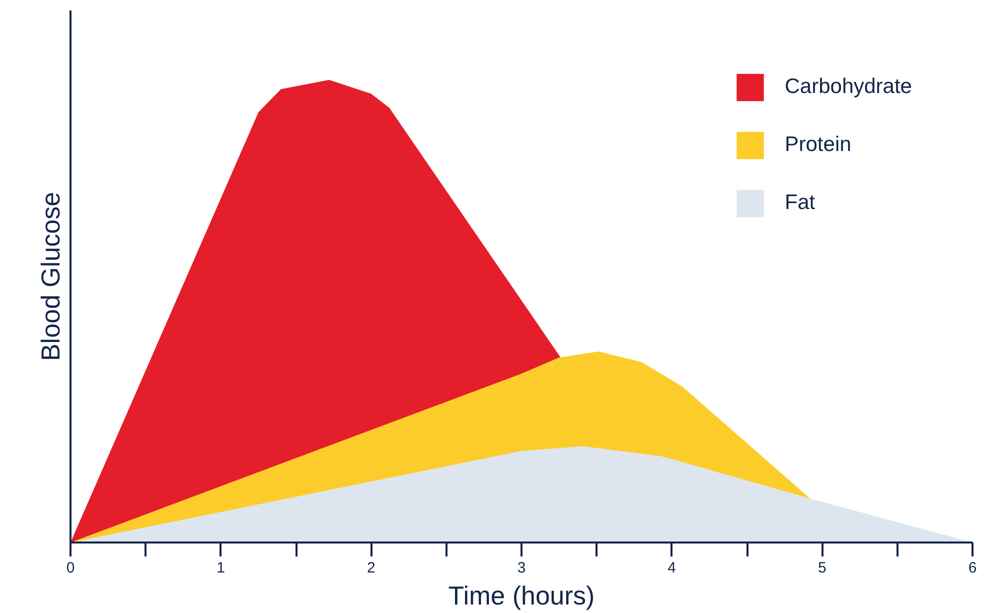 The height and width of the screenshot is (613, 992). What do you see at coordinates (521, 568) in the screenshot?
I see `x-tick-label: 3` at bounding box center [521, 568].